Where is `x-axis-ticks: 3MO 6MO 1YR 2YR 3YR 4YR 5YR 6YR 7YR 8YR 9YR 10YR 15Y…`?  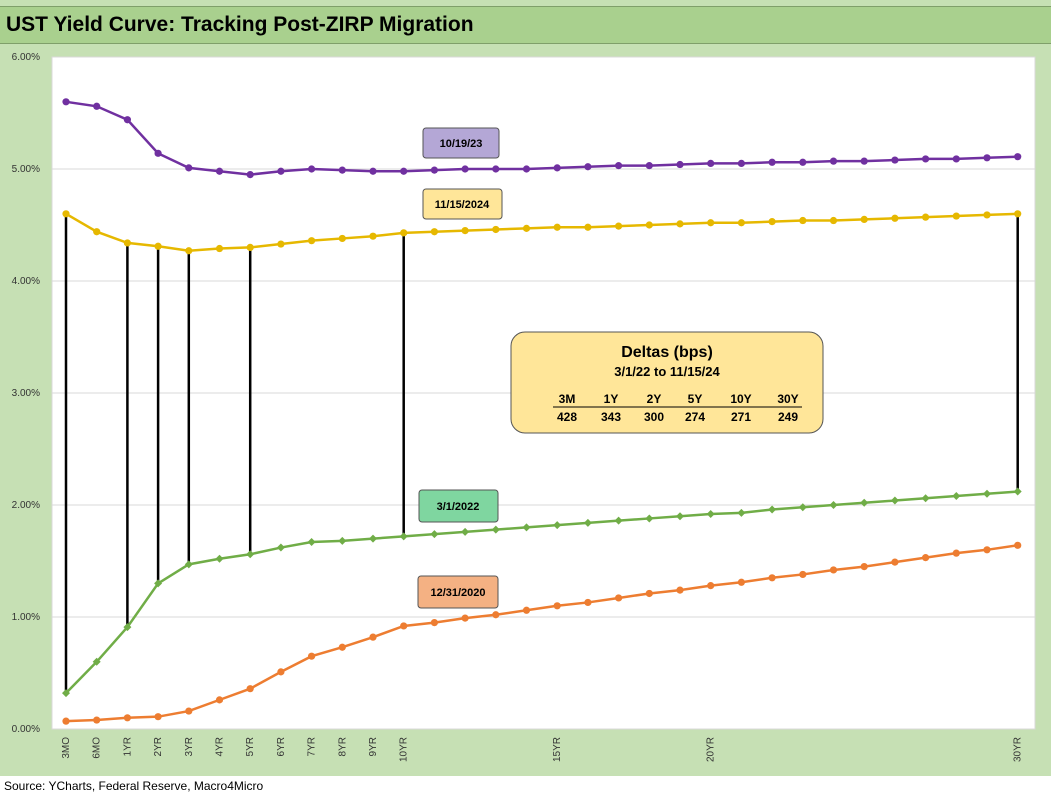
x-axis-ticks: 3MO 6MO 1YR 2YR 3YR 4YR 5YR 6YR 7YR 8YR 9YR 10YR 15Y… is located at coordinates (542, 749).